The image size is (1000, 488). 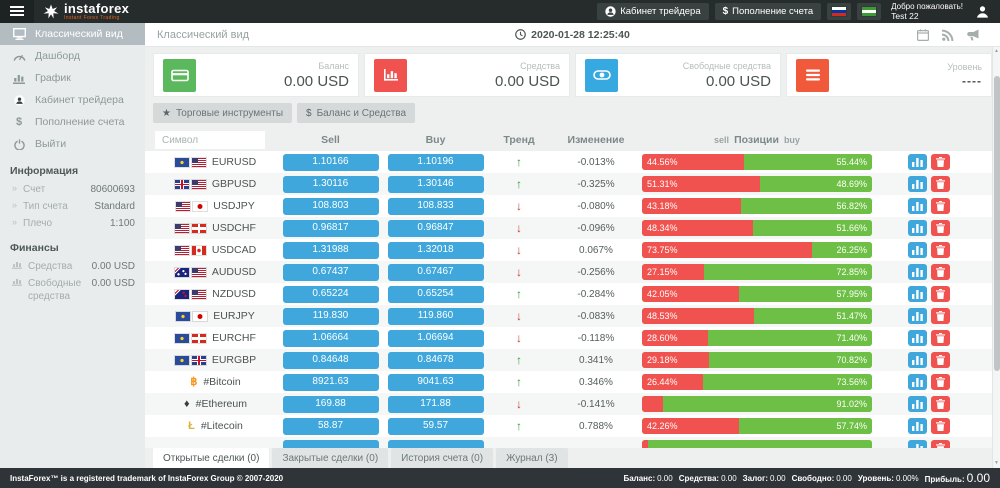 What do you see at coordinates (805, 426) in the screenshot?
I see `buy-positions-segment: 57.74%` at bounding box center [805, 426].